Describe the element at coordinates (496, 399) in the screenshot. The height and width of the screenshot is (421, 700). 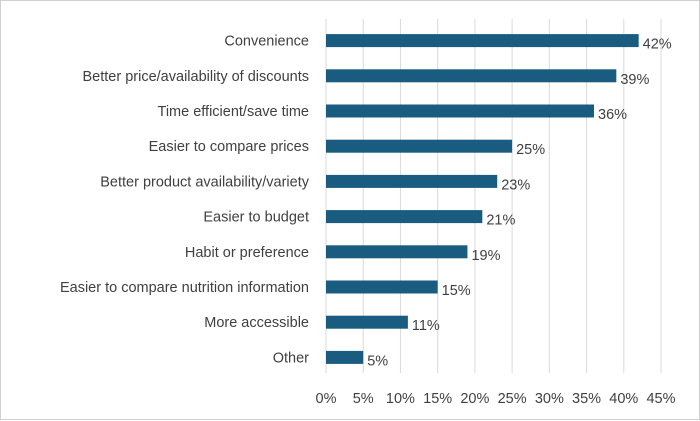
I see `x-axis-ticks: 0% 5% 10% 15% 20% 25% 30% 35% 40% 45%` at that location.